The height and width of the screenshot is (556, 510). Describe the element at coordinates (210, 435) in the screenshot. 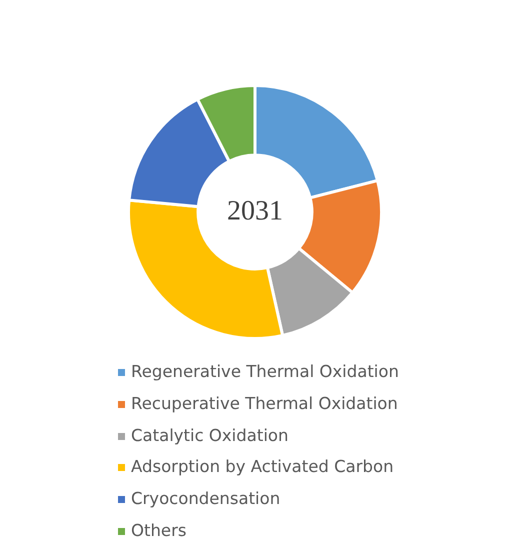

I see `legend-label: Catalytic Oxidation` at that location.